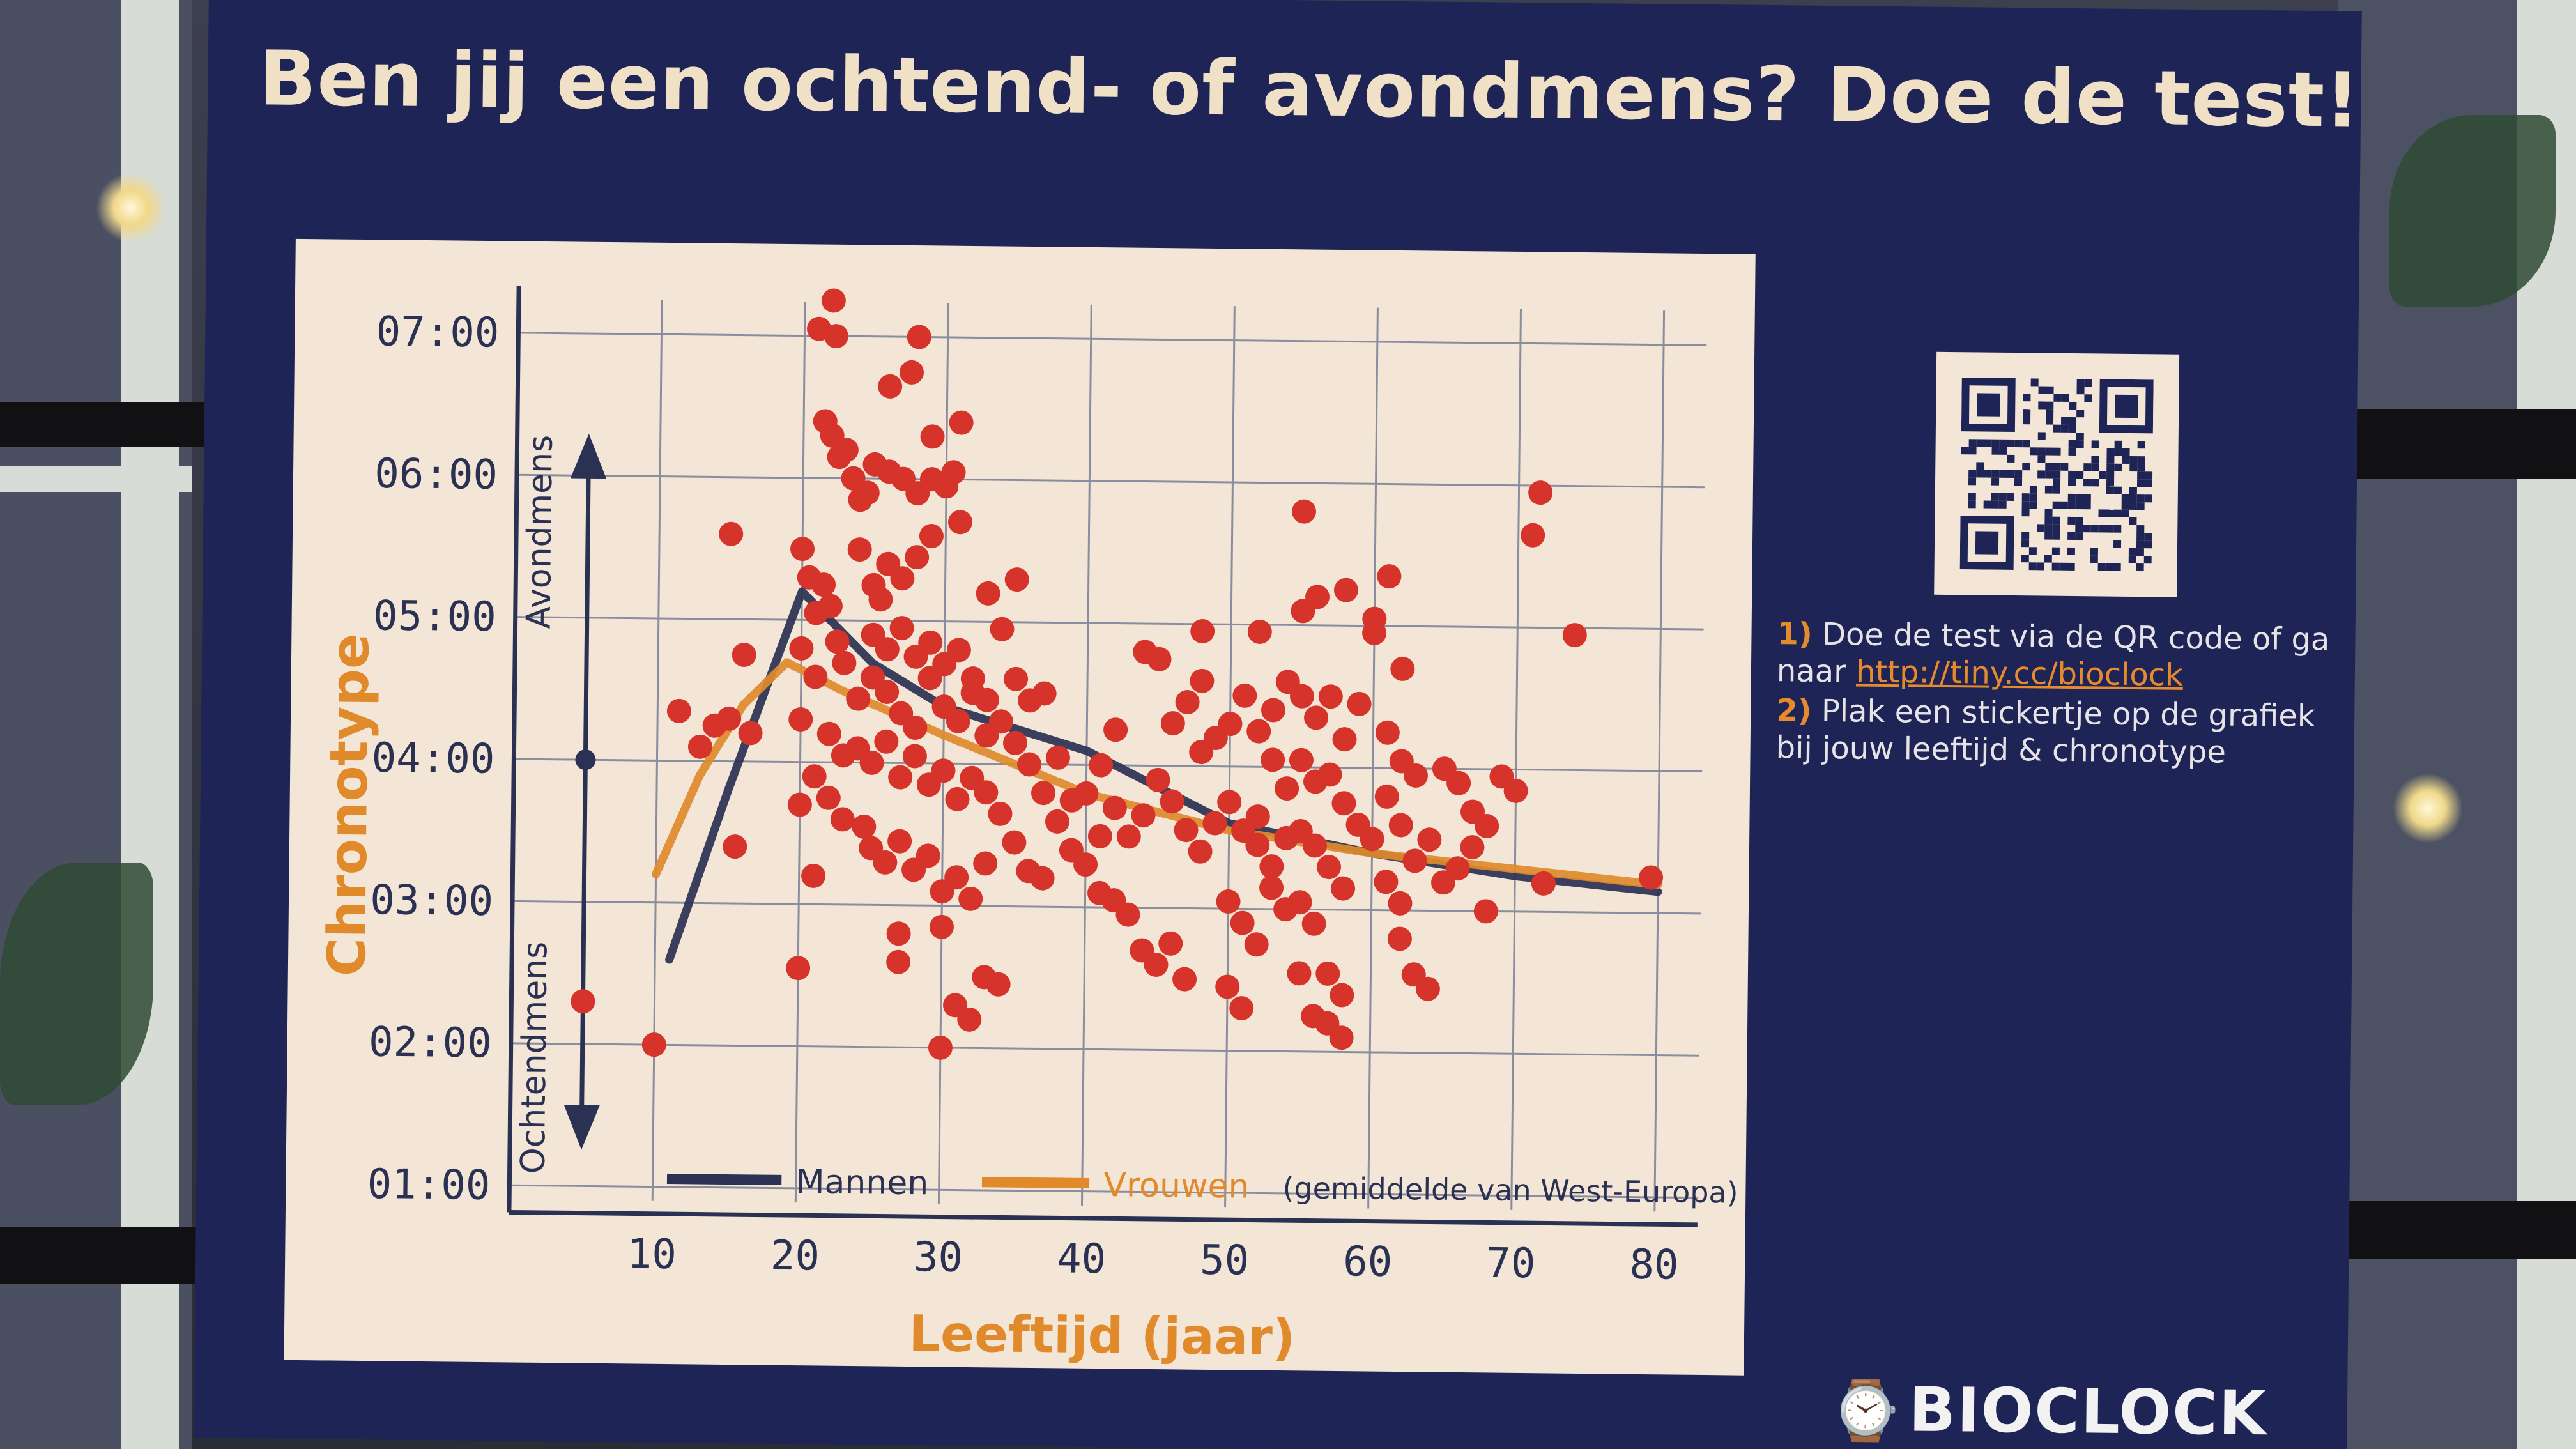 The height and width of the screenshot is (1449, 2576). I want to click on light-bulb-right, so click(2428, 808).